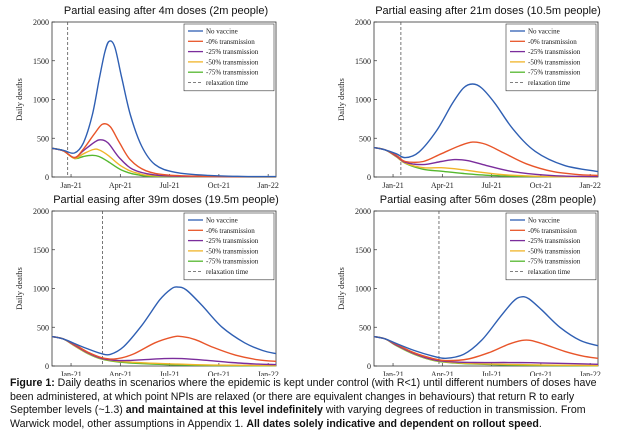  Describe the element at coordinates (32, 383) in the screenshot. I see `caption-label: Figure 1:` at that location.